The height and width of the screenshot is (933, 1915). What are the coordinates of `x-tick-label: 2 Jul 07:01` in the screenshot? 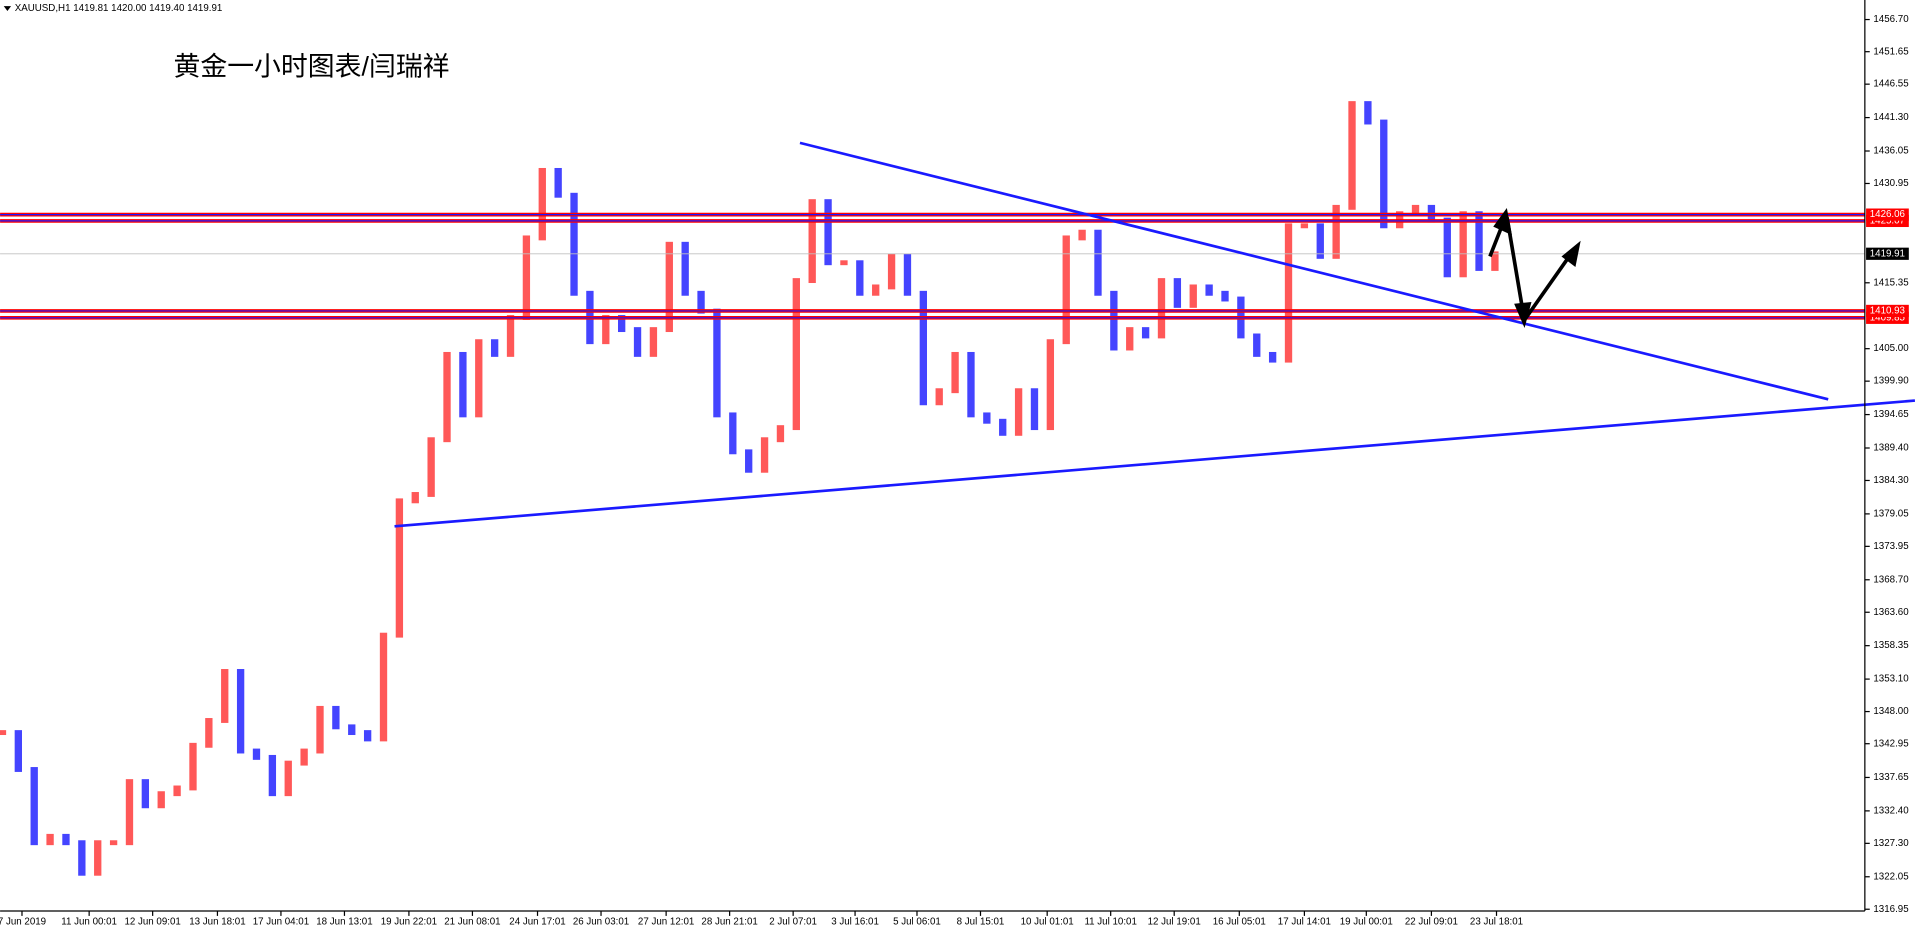 It's located at (793, 922).